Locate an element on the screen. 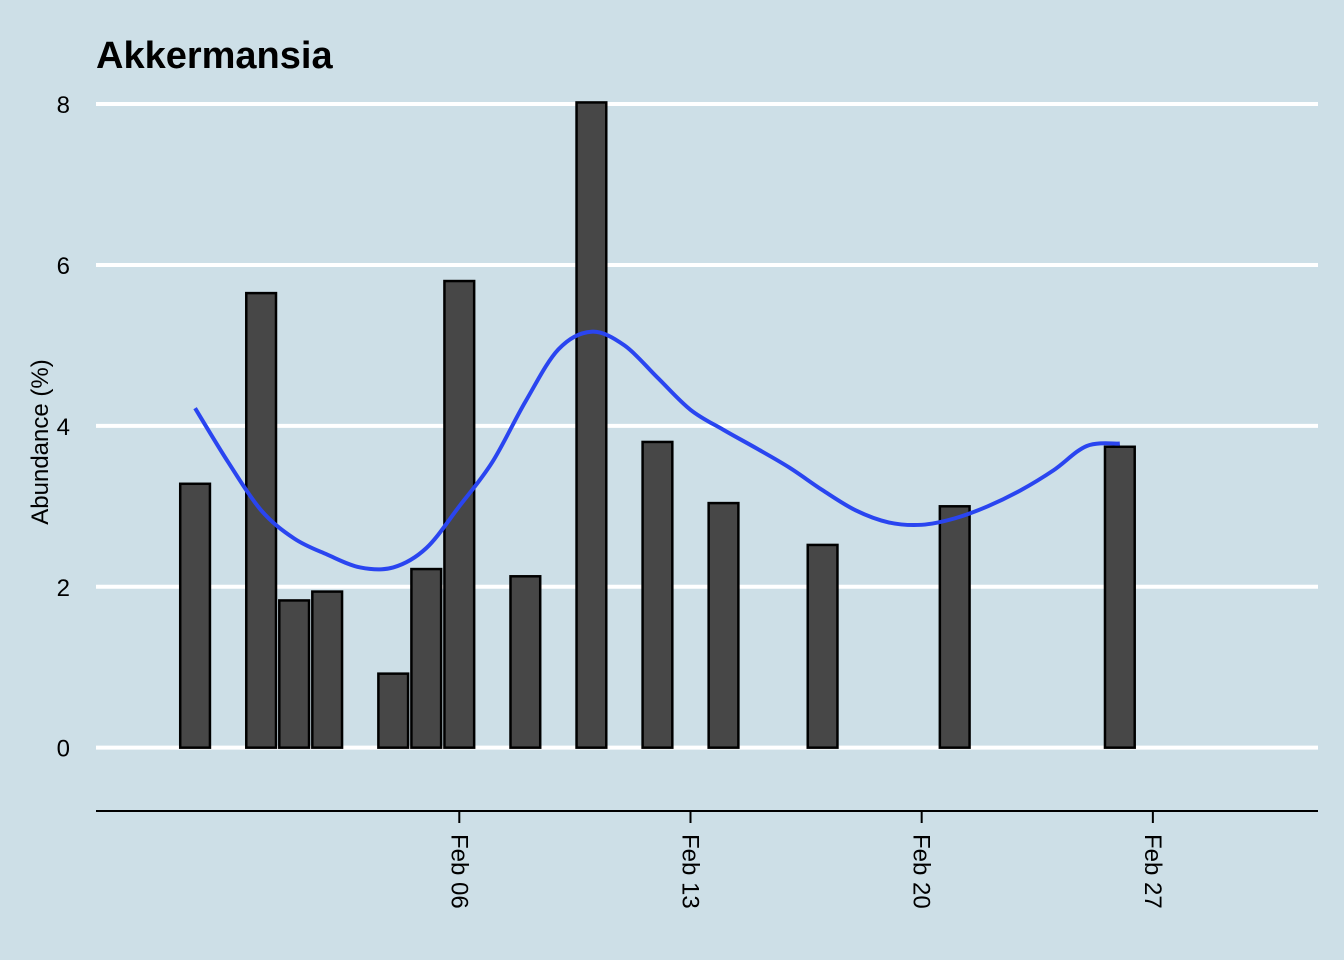  y-tick-label: 8 is located at coordinates (63, 105).